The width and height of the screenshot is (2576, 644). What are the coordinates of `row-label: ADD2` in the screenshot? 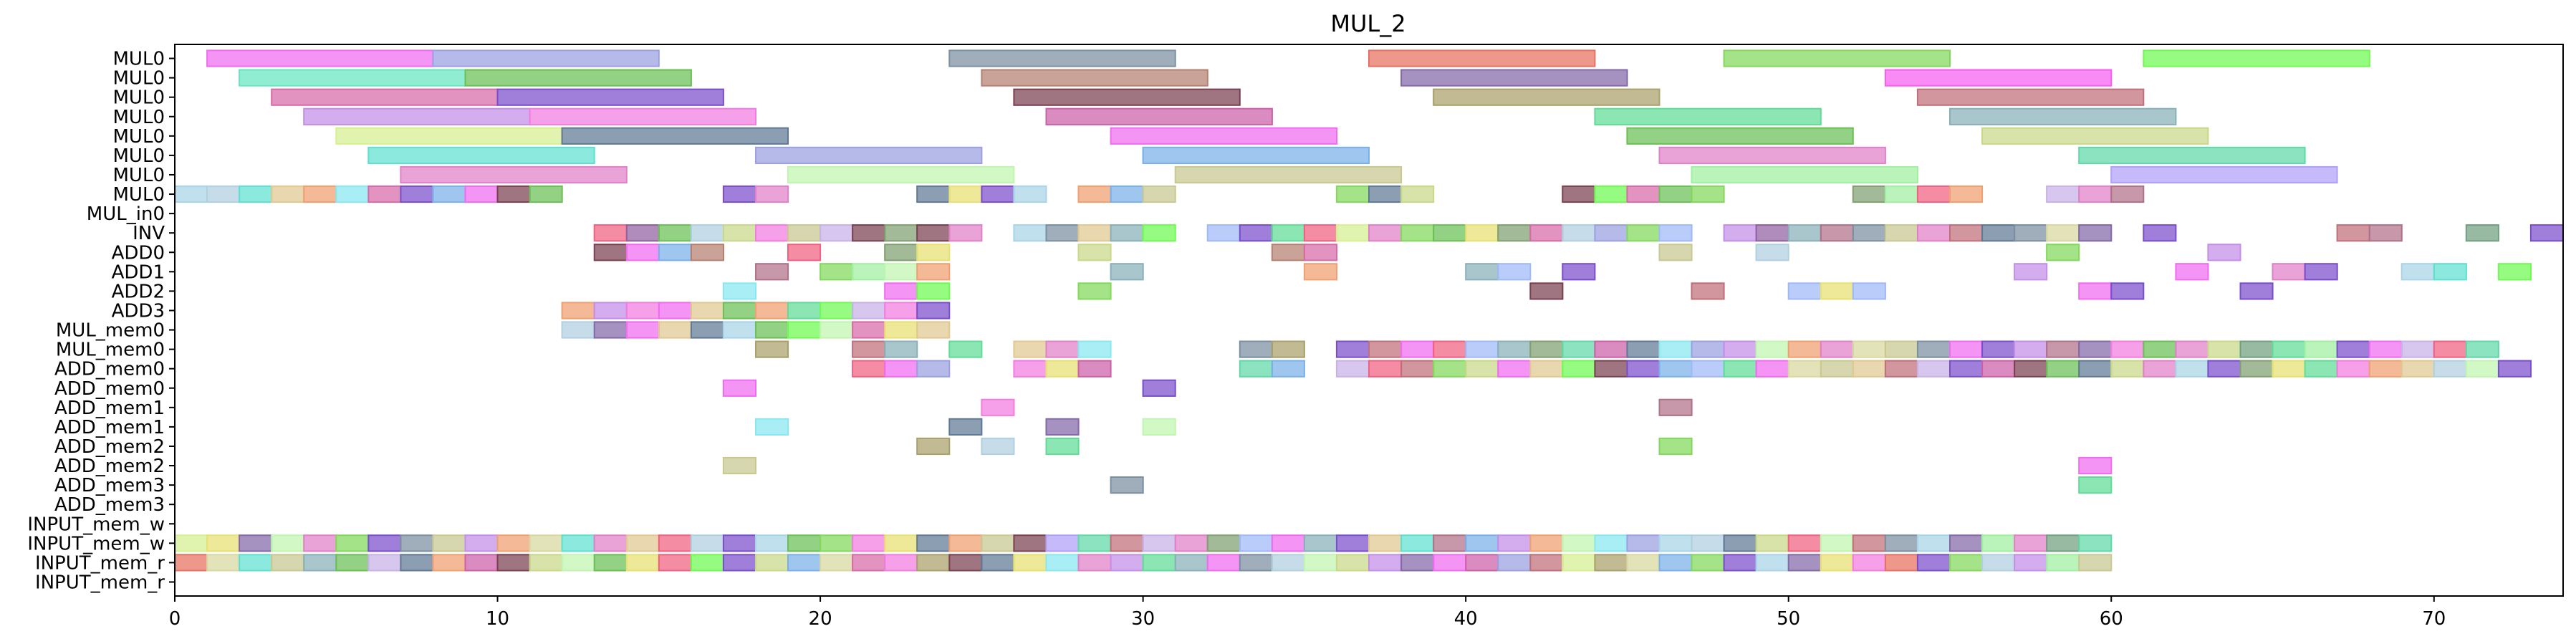 It's located at (139, 291).